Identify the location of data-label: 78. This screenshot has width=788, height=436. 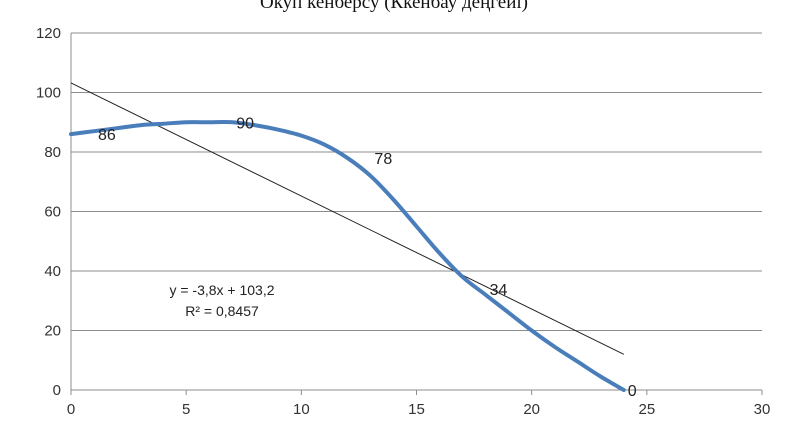
(383, 159).